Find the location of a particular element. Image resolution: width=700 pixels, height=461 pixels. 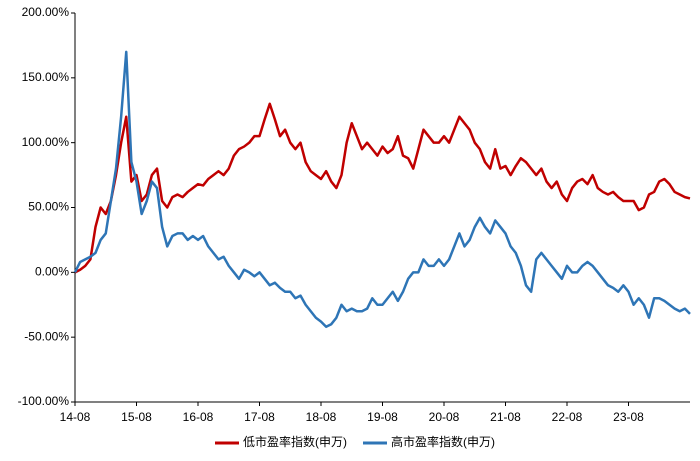

y-tick-label: 50.00% is located at coordinates (48, 207).